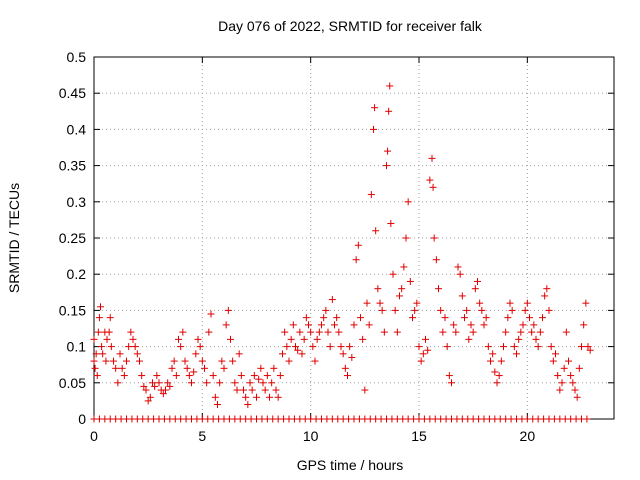 Image resolution: width=640 pixels, height=480 pixels. I want to click on y-tick-label: 0.4, so click(77, 129).